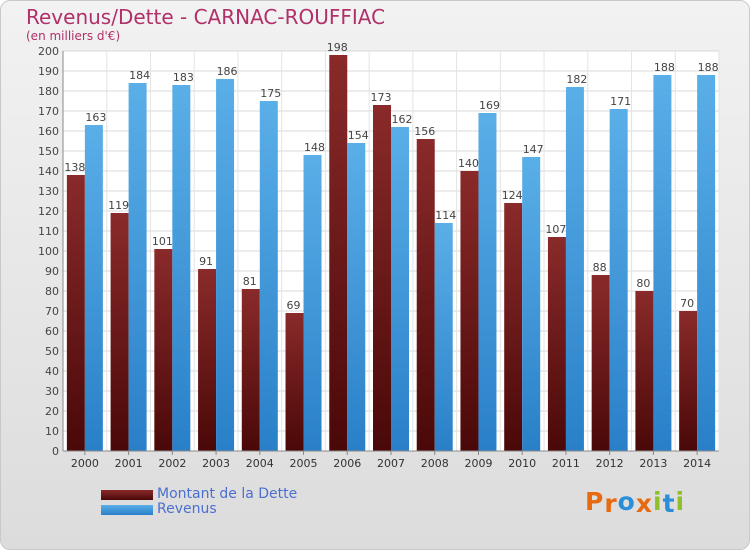 This screenshot has width=750, height=550. What do you see at coordinates (469, 311) in the screenshot?
I see `bar-debt-2009` at bounding box center [469, 311].